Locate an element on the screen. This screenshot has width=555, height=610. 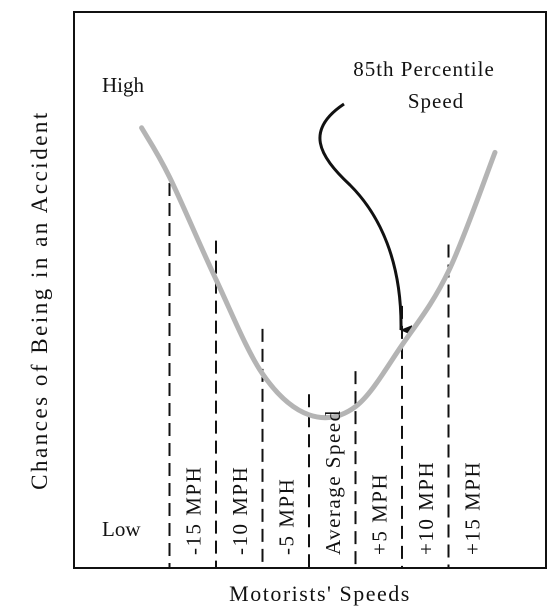
speed-category-label: -10 MPH is located at coordinates (240, 510).